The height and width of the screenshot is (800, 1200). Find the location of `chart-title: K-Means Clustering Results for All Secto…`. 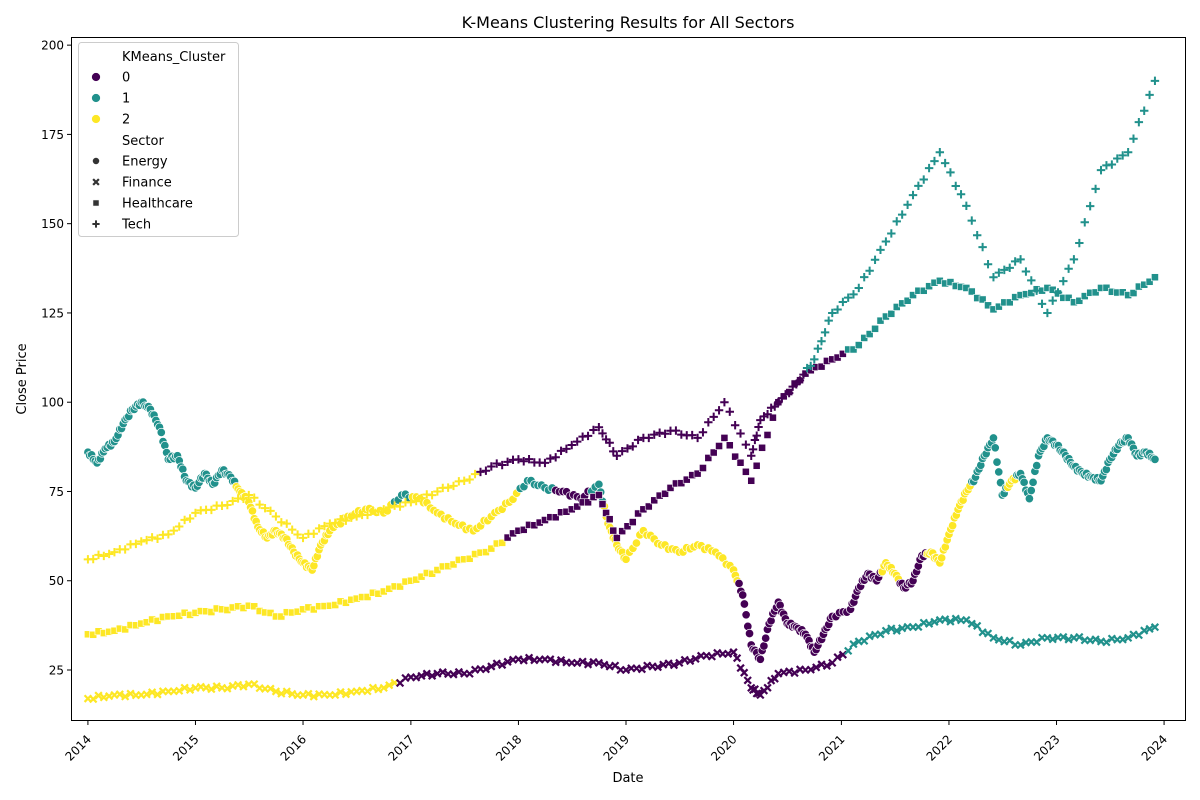

chart-title: K-Means Clustering Results for All Secto… is located at coordinates (628, 22).